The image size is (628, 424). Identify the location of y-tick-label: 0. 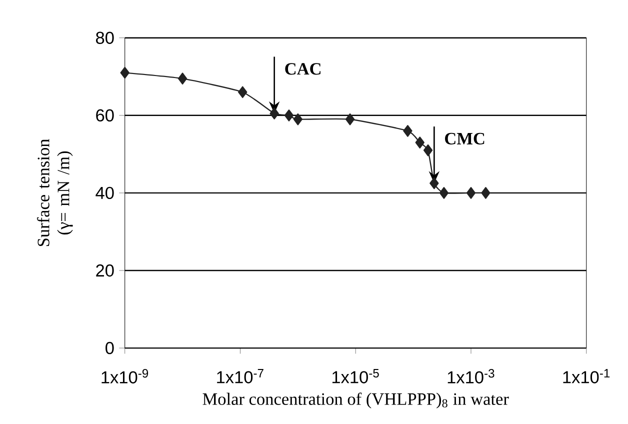
(110, 348).